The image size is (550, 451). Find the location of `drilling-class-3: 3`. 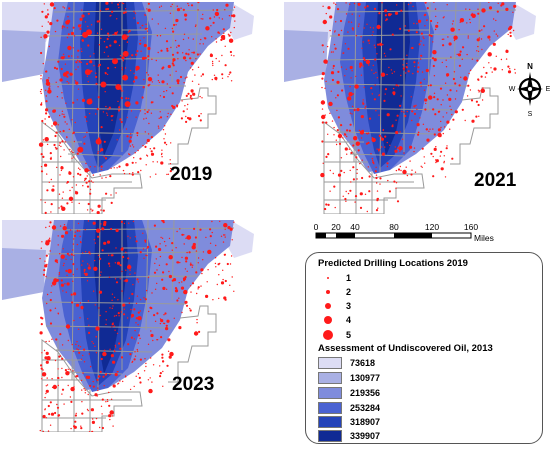

drilling-class-3: 3 is located at coordinates (350, 306).